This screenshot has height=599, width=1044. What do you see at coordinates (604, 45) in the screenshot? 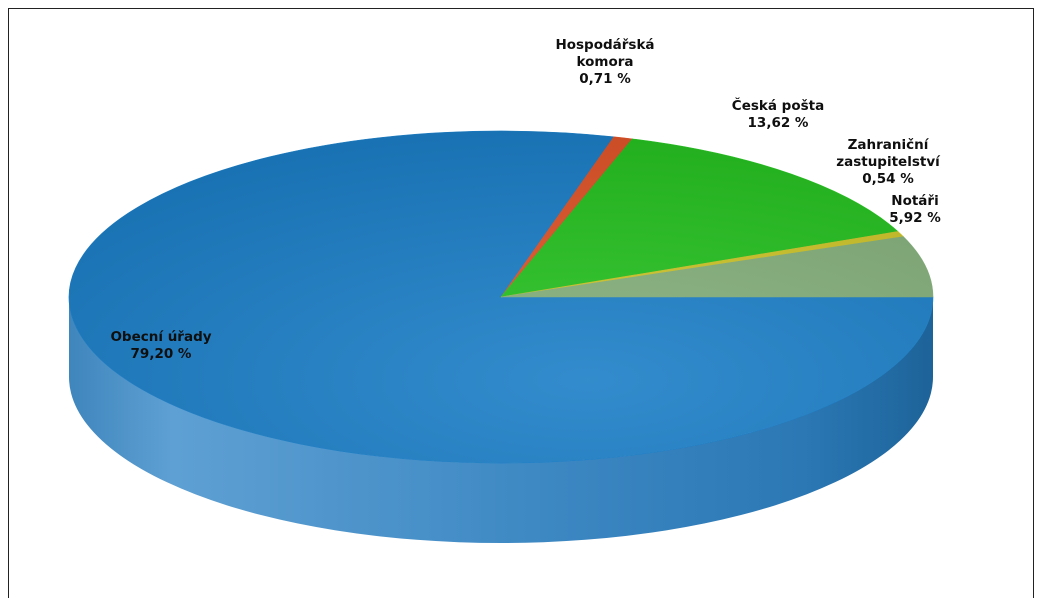
I see `label-line: Hospodářská` at bounding box center [604, 45].